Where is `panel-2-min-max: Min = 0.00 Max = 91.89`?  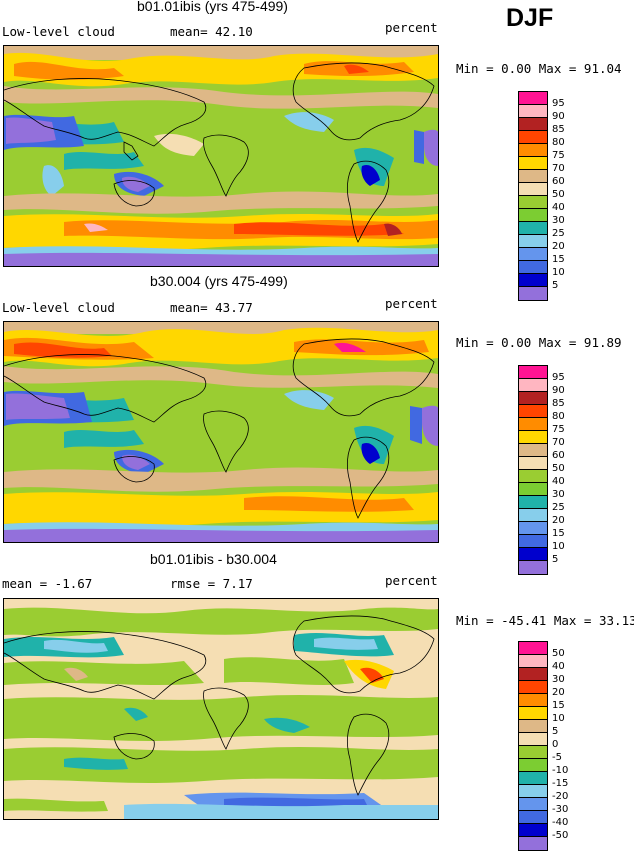
panel-2-min-max: Min = 0.00 Max = 91.89 is located at coordinates (539, 342).